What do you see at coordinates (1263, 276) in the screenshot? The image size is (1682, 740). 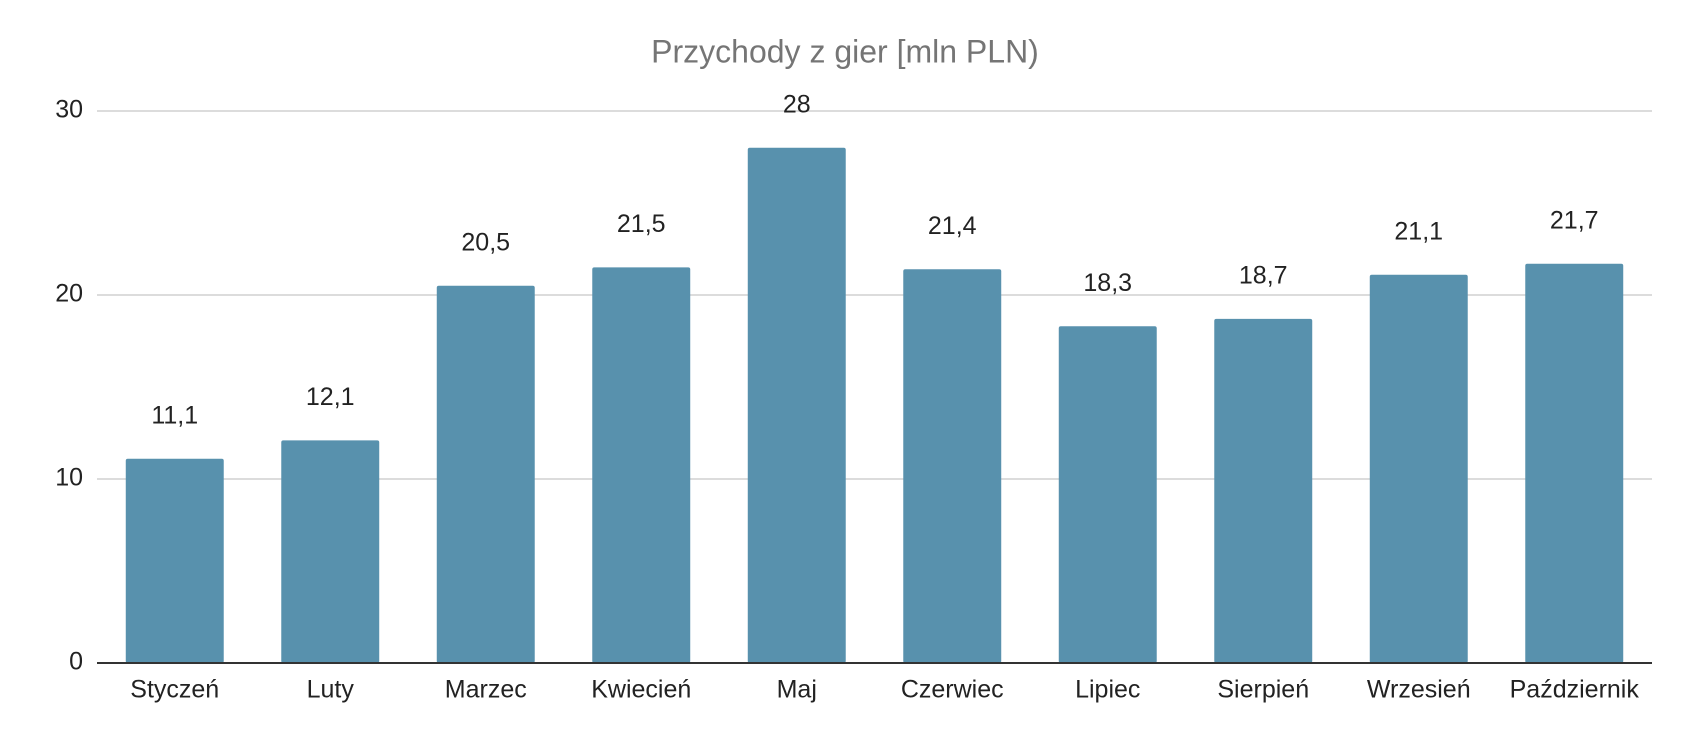 I see `data-label: 18,7` at bounding box center [1263, 276].